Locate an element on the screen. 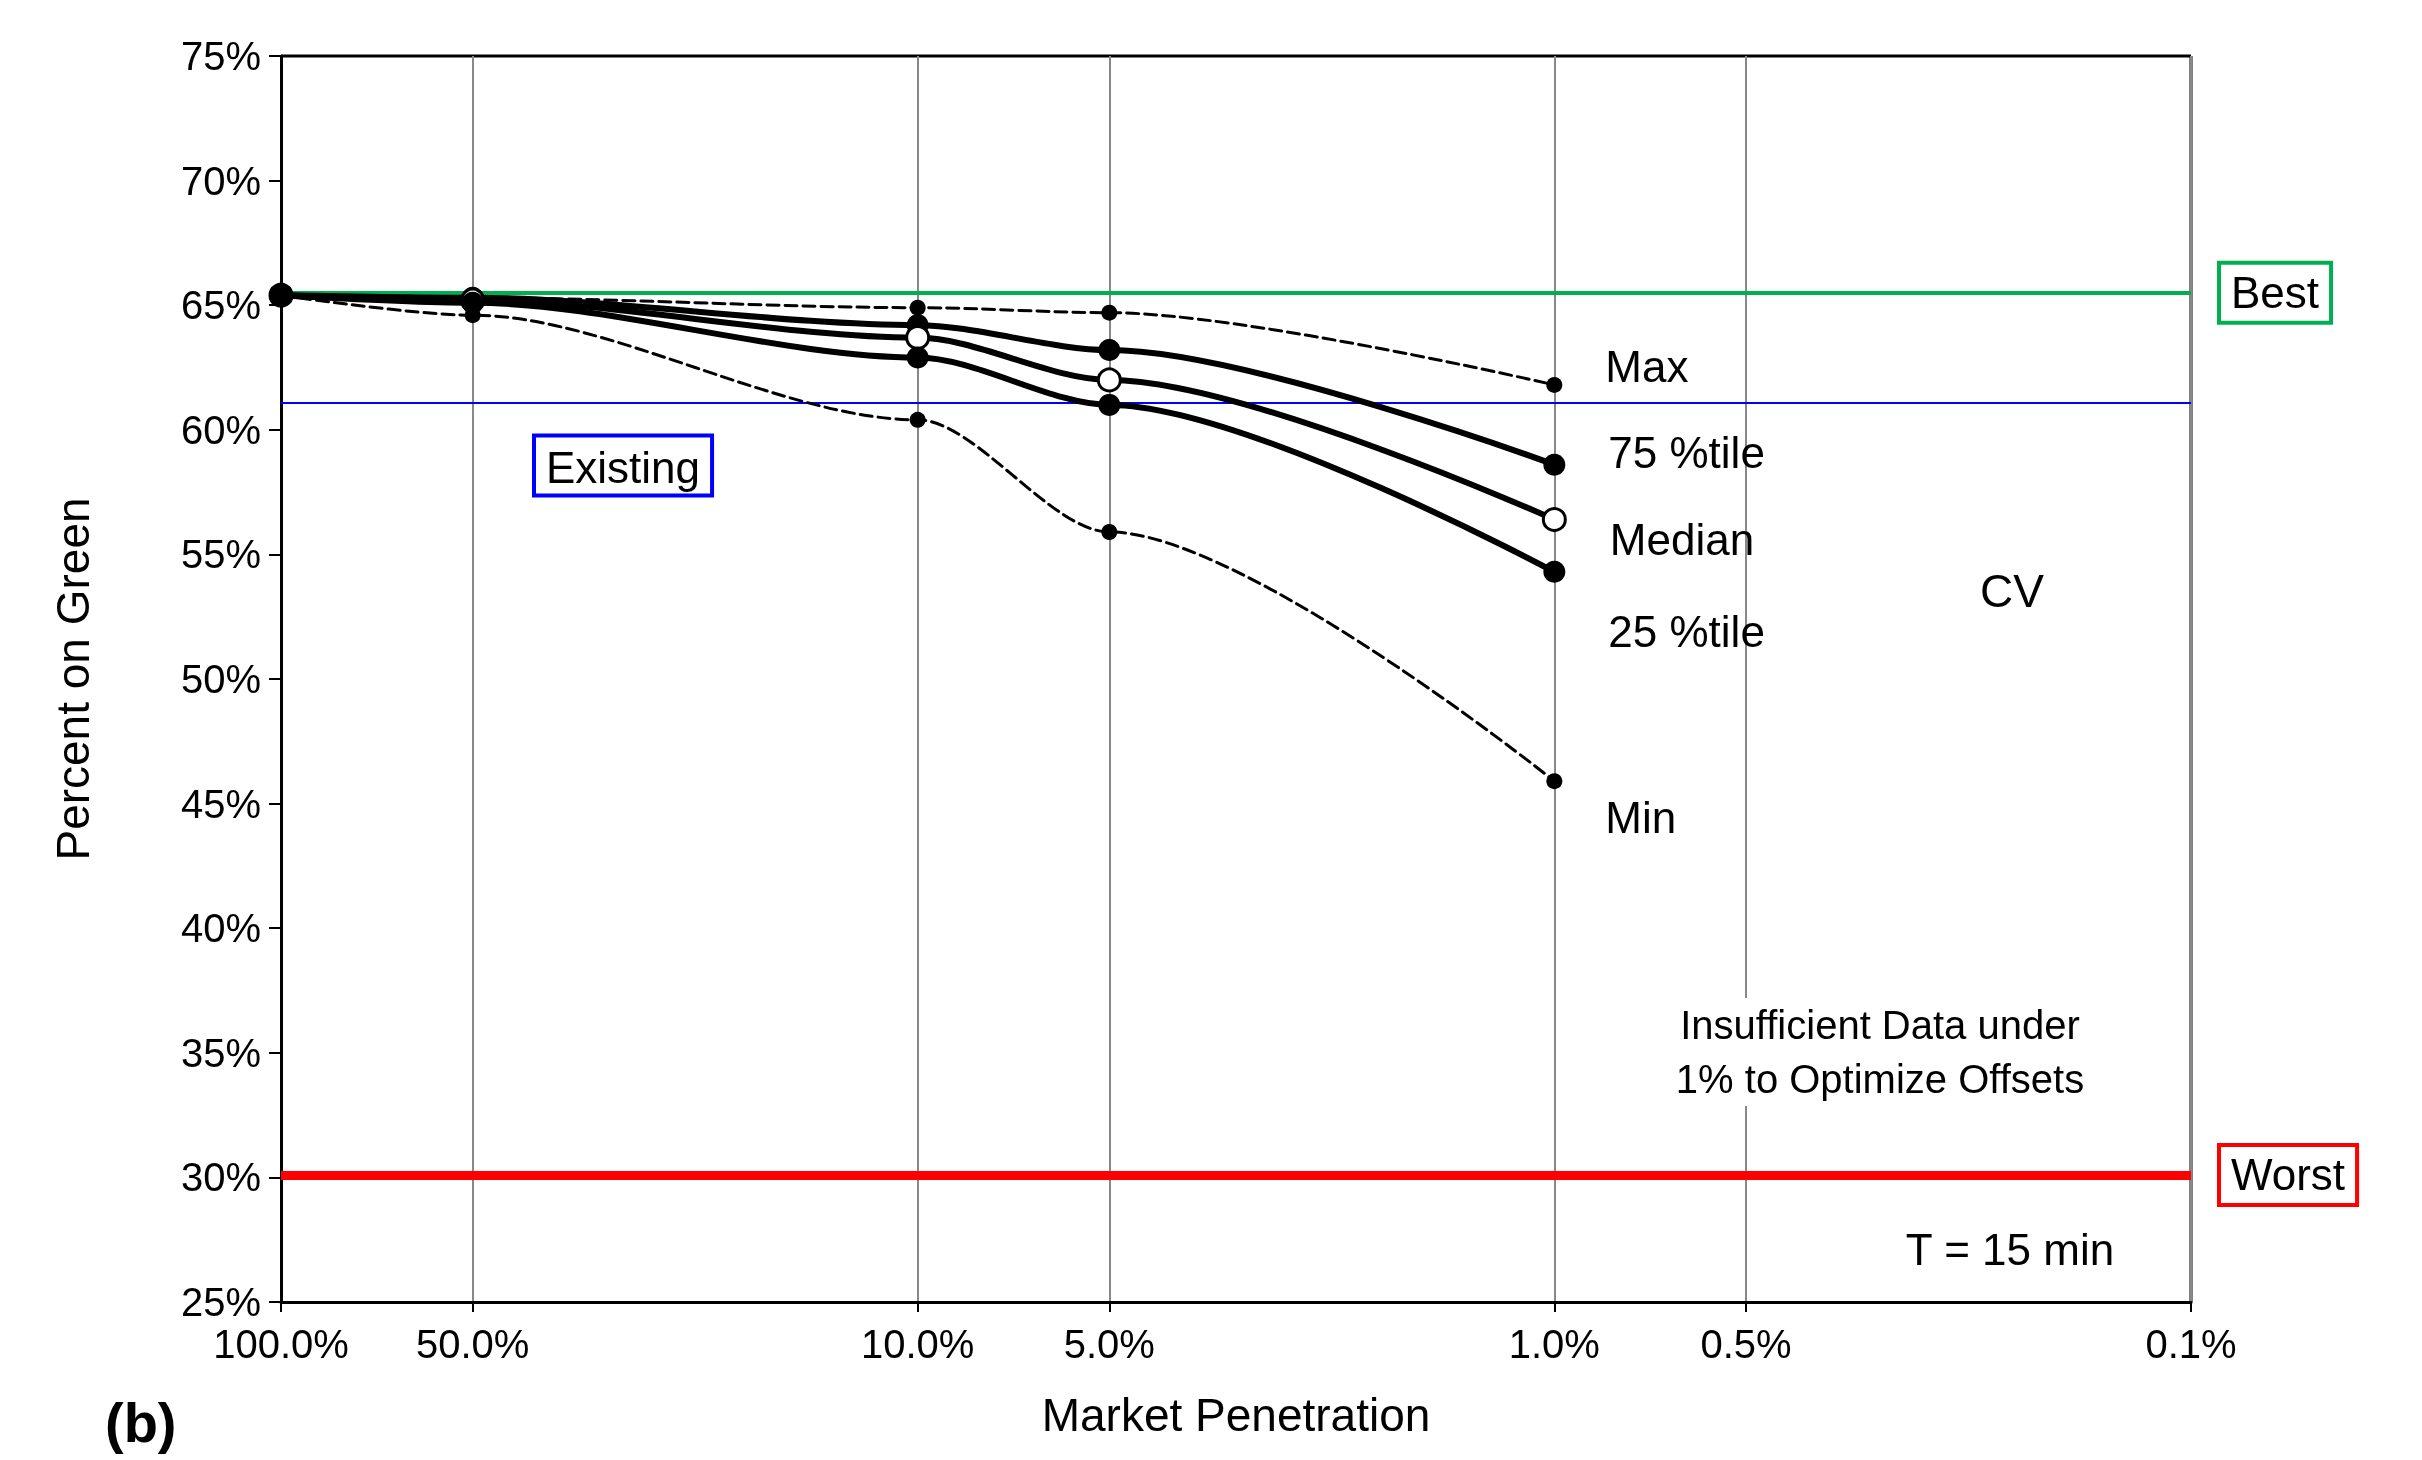  annotation: T = 15 min is located at coordinates (2010, 1250).